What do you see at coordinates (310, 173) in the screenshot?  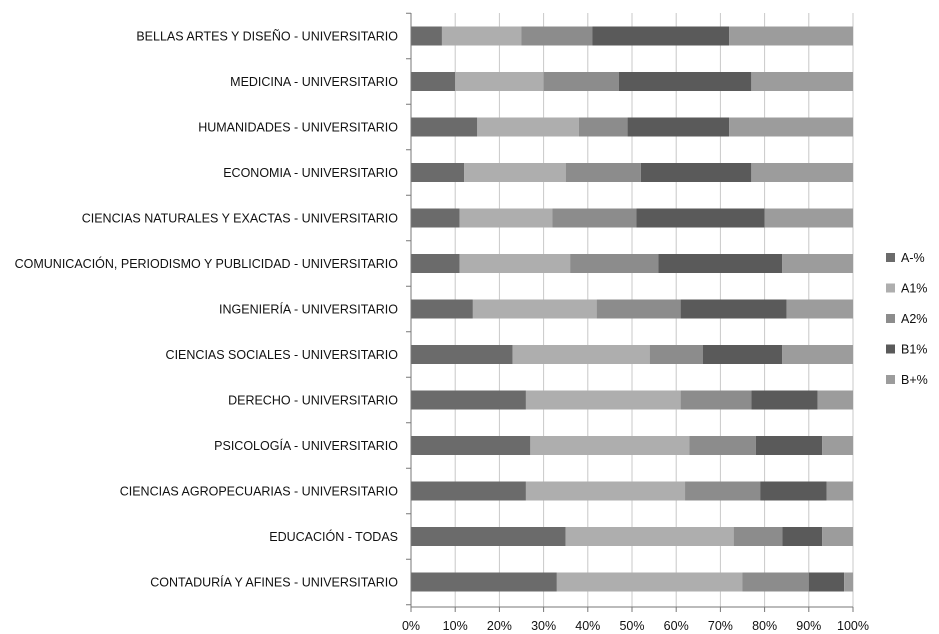 I see `category-label: ECONOMIA - UNIVERSITARIO` at bounding box center [310, 173].